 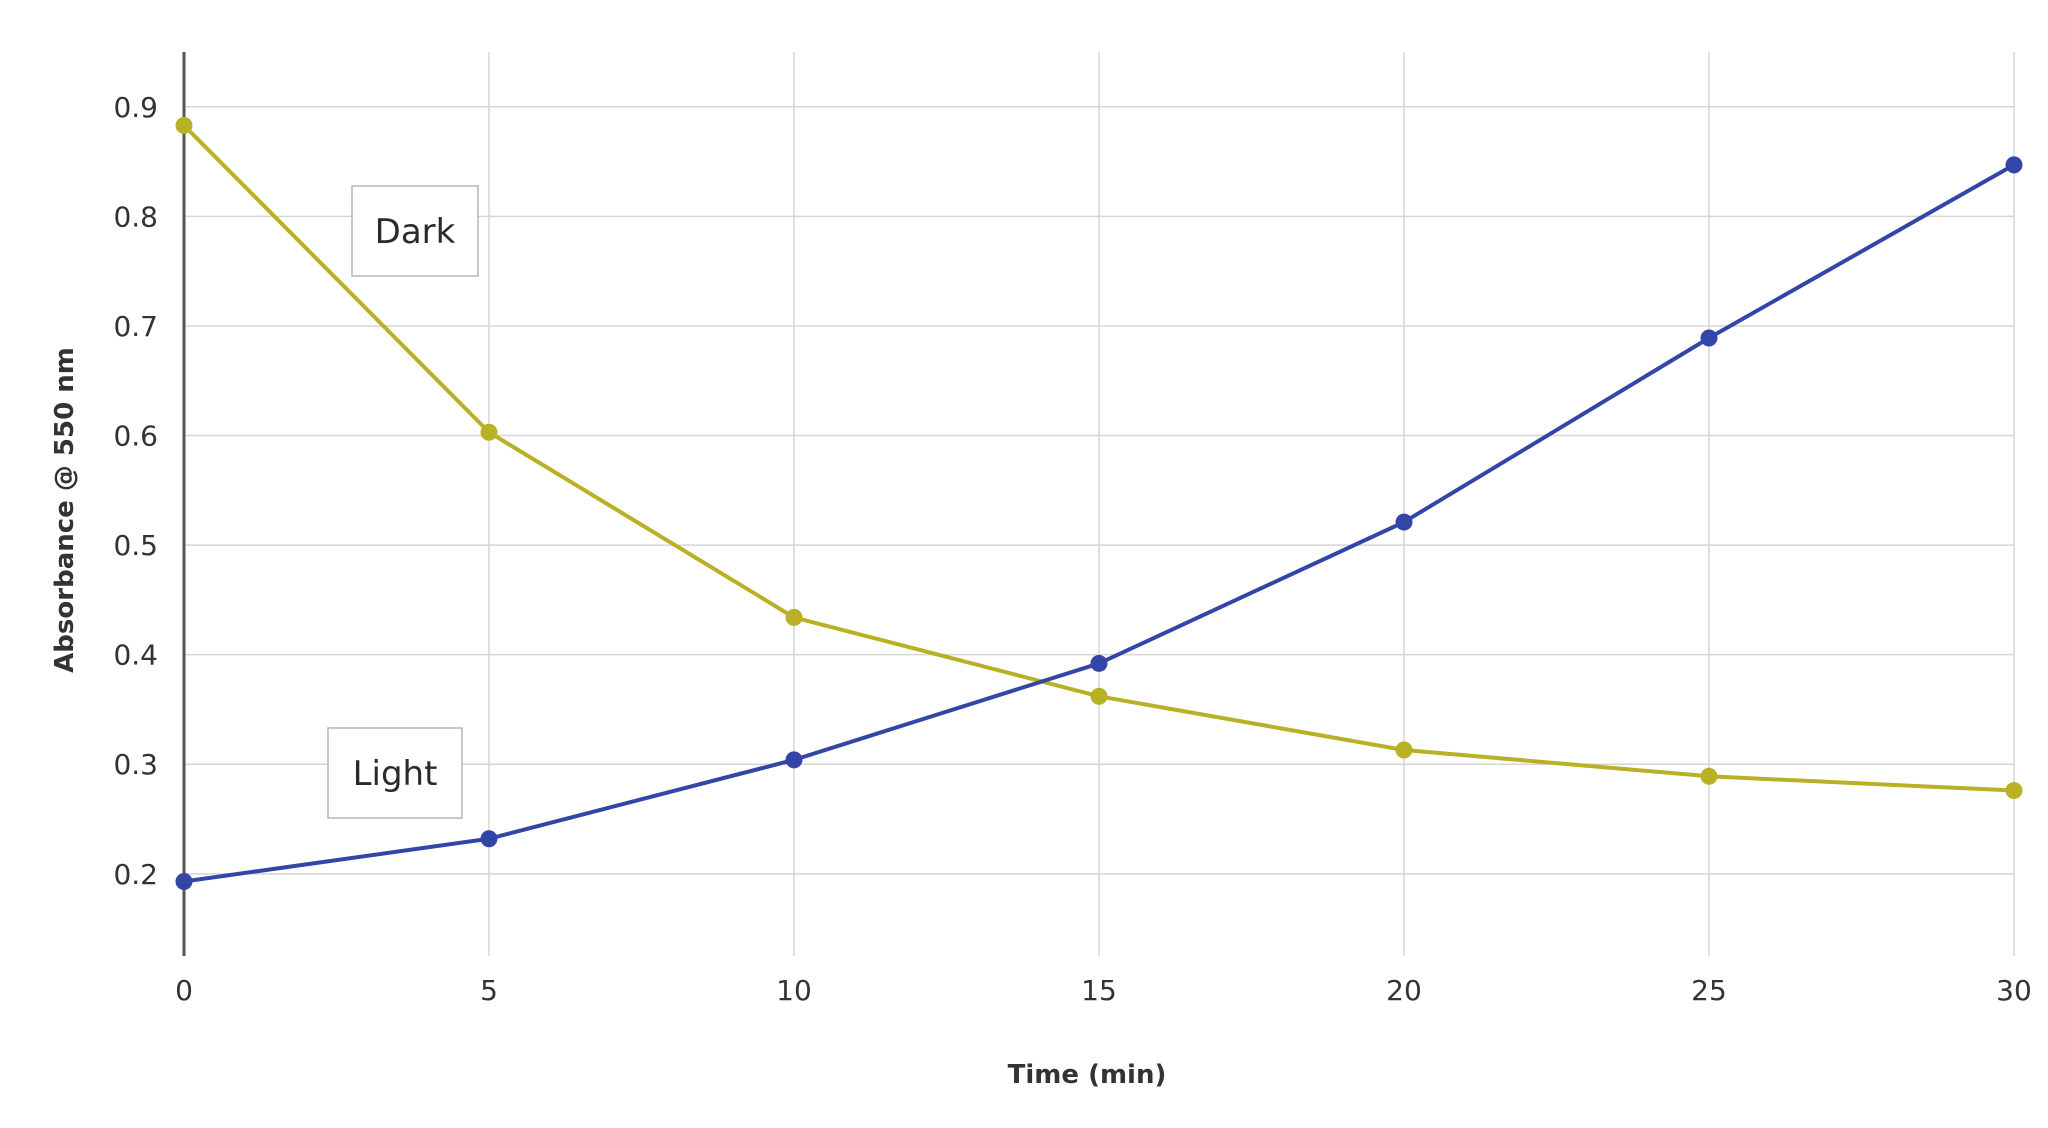 I want to click on annotation-light: Light, so click(x=395, y=773).